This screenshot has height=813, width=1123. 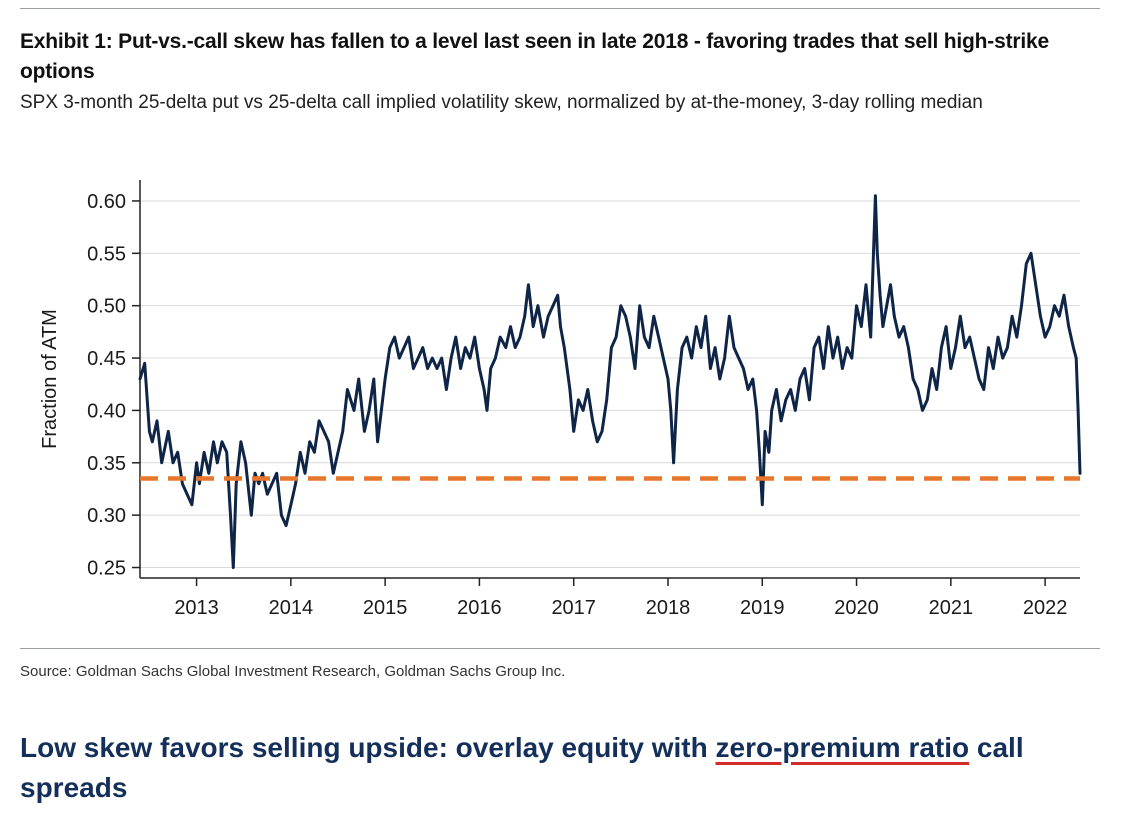 I want to click on y-axis-ticks: 0.25 0.30 0.35 0.40 0.45 0.50 0.55 0.60, so click(x=113, y=385).